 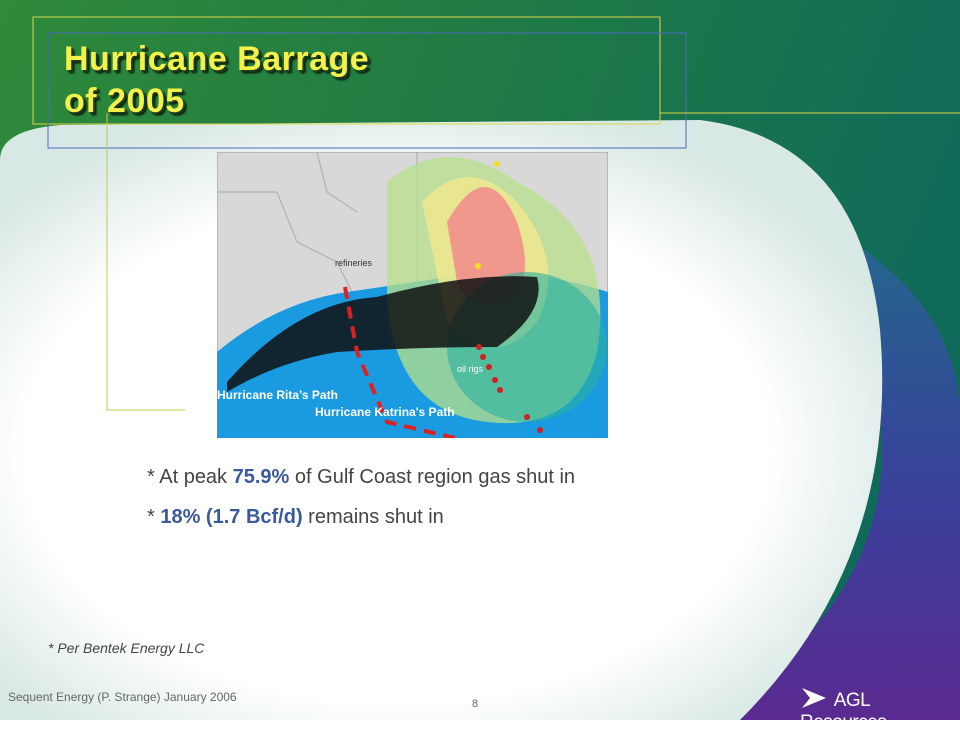 What do you see at coordinates (475, 704) in the screenshot?
I see `page-number: 8` at bounding box center [475, 704].